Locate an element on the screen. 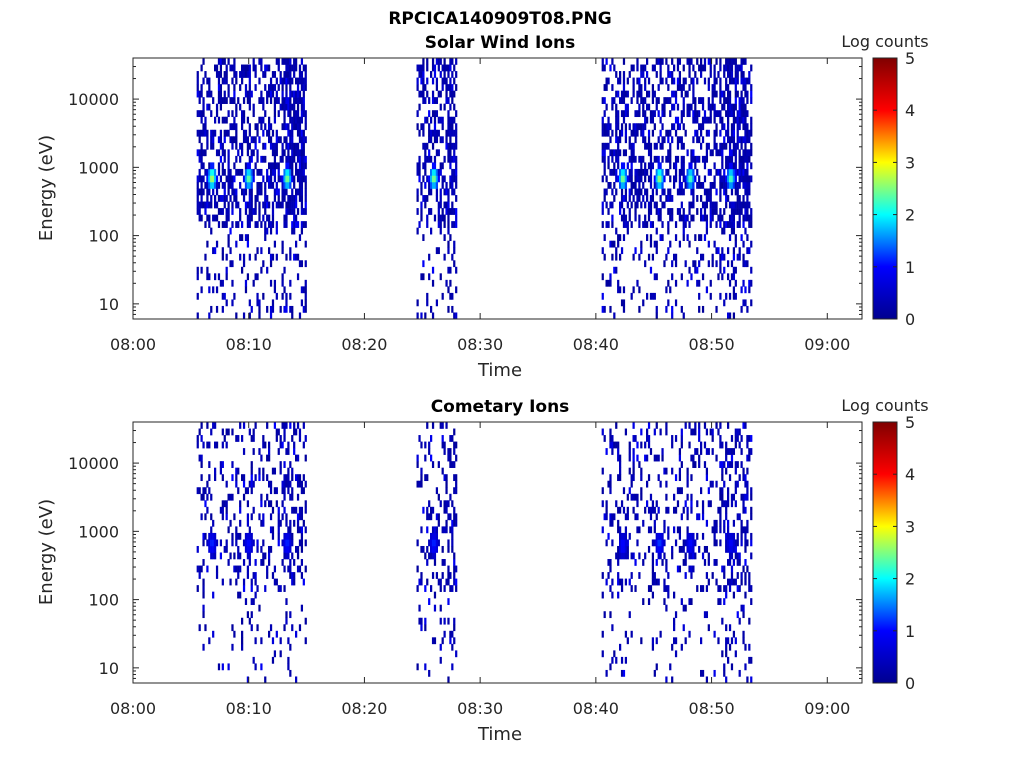 The height and width of the screenshot is (768, 1024). colorbar-label: Log counts is located at coordinates (884, 41).